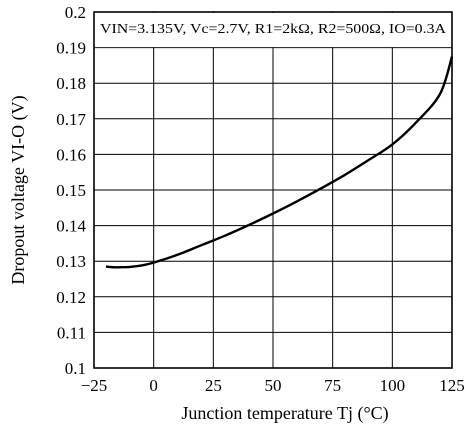 The height and width of the screenshot is (428, 466). What do you see at coordinates (75, 368) in the screenshot?
I see `y-tick-label: 0.1` at bounding box center [75, 368].